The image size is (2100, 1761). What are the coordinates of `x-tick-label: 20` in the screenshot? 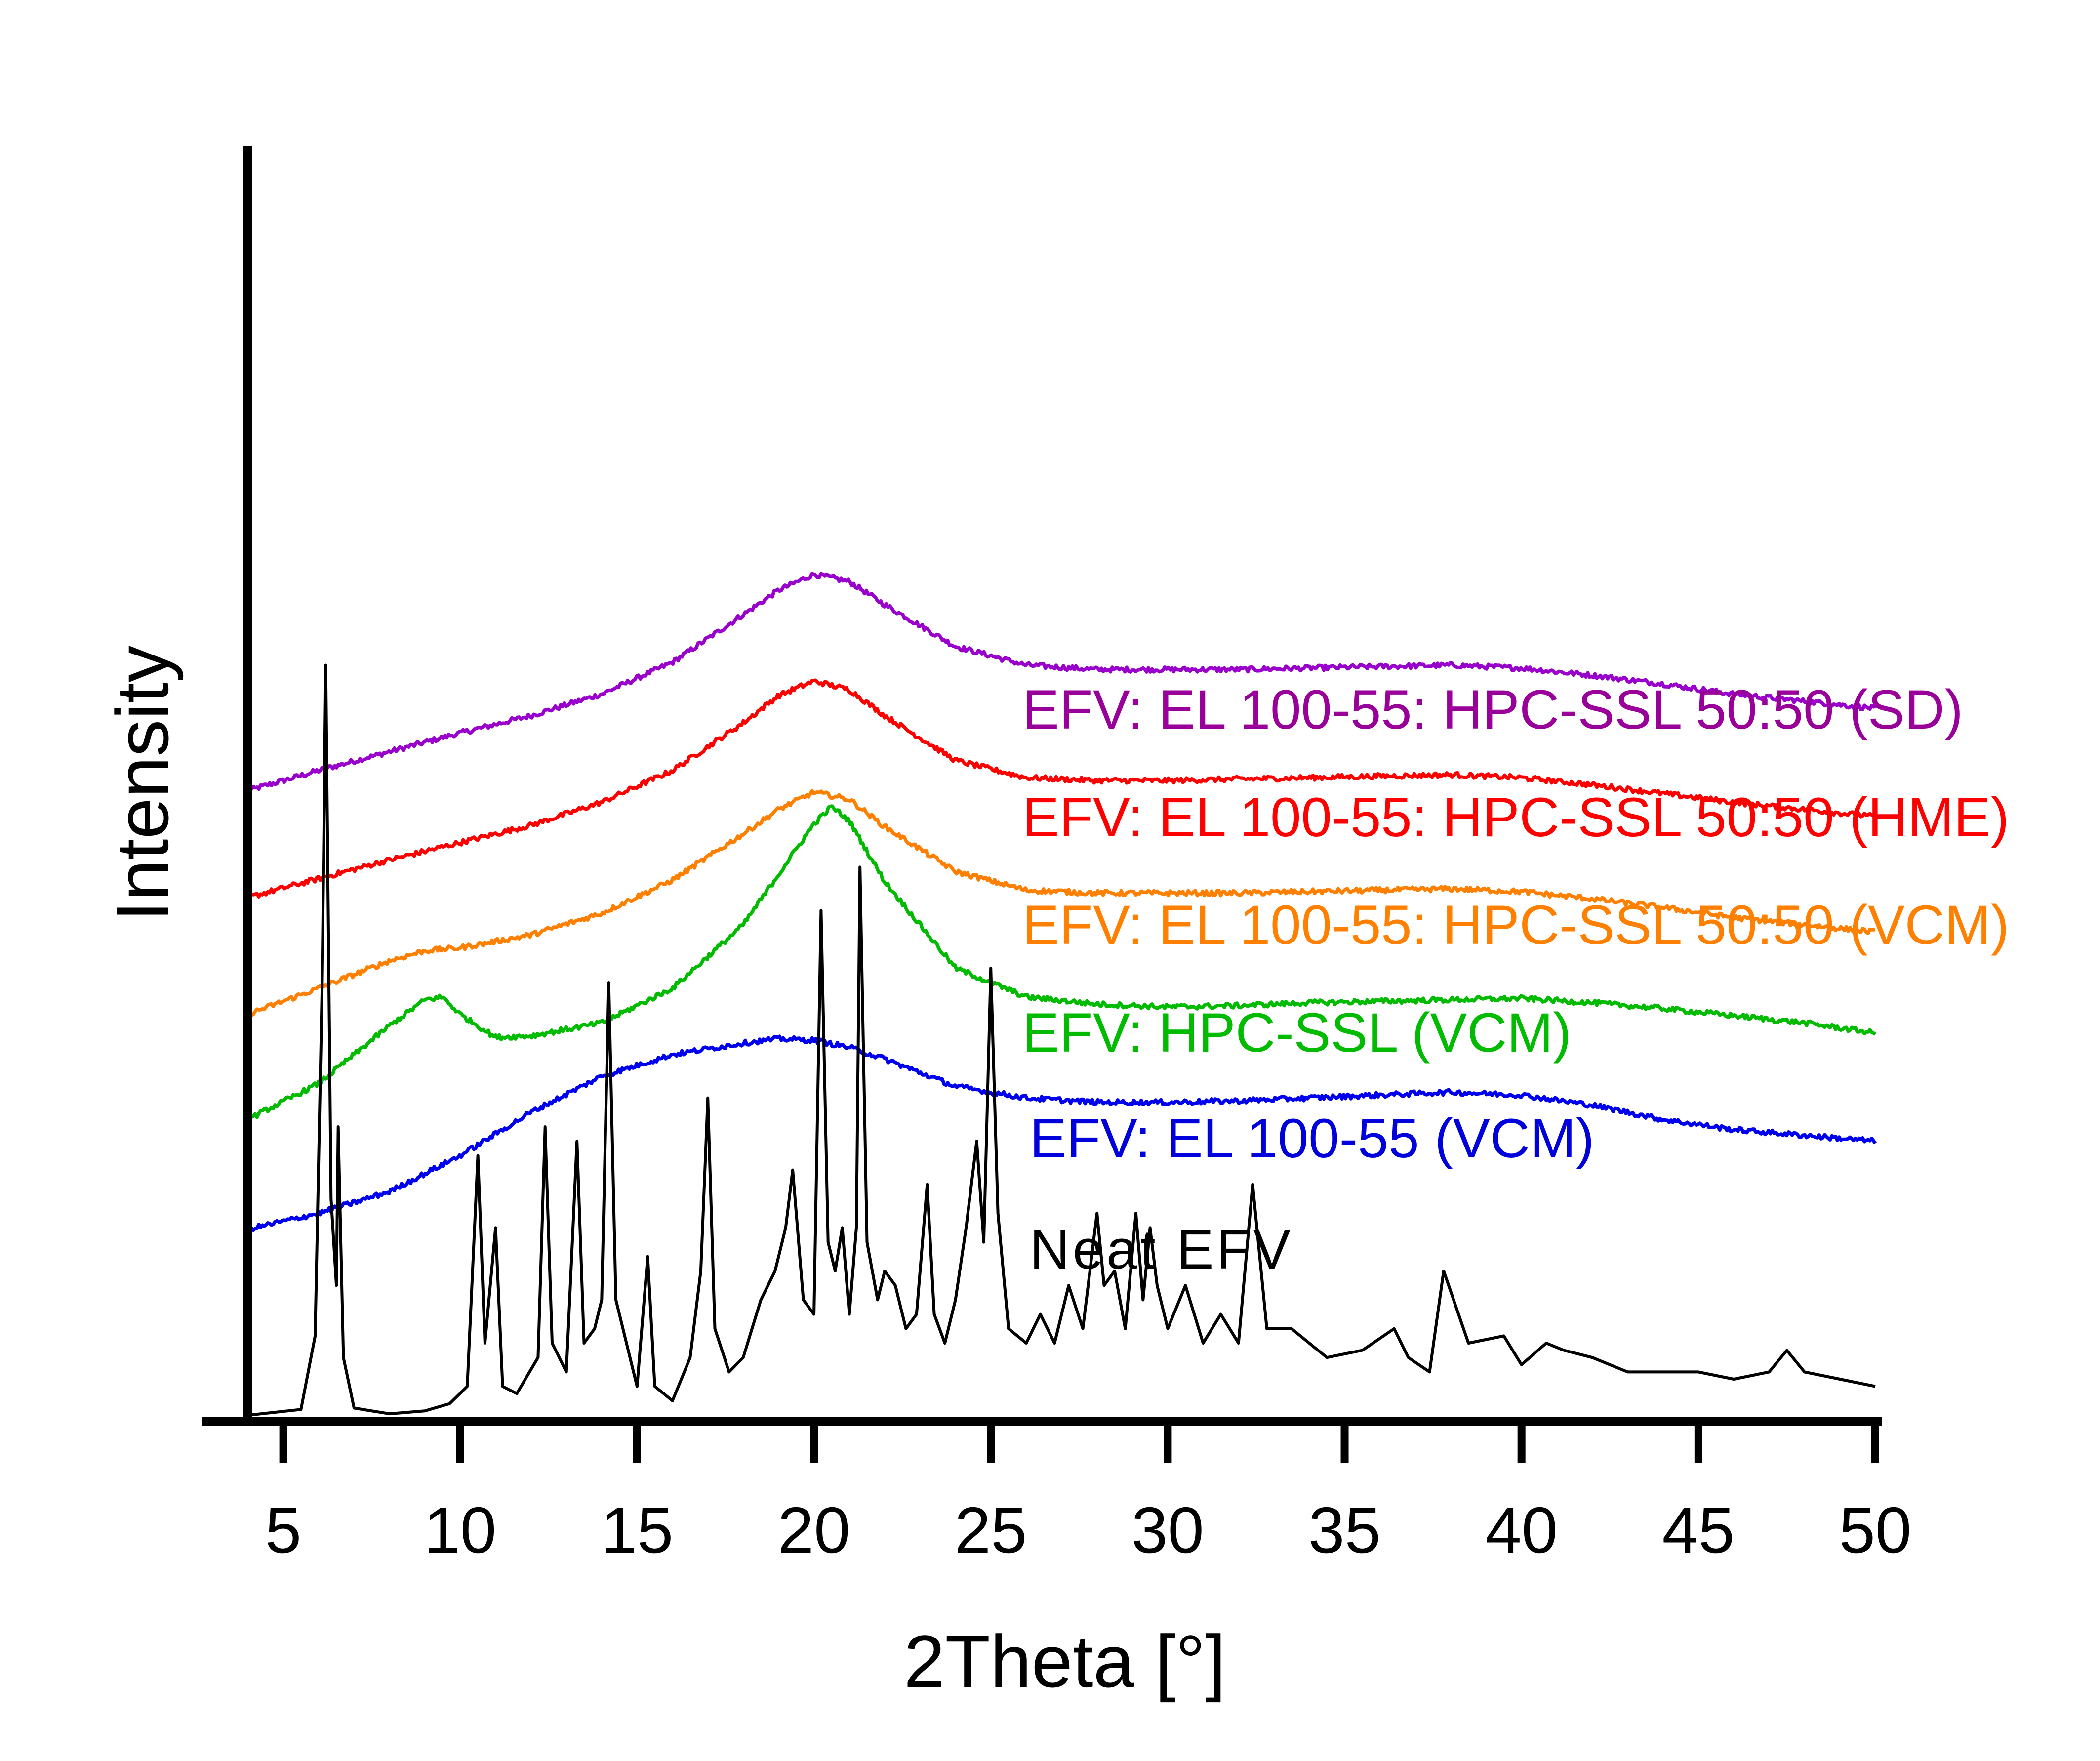 It's located at (814, 1530).